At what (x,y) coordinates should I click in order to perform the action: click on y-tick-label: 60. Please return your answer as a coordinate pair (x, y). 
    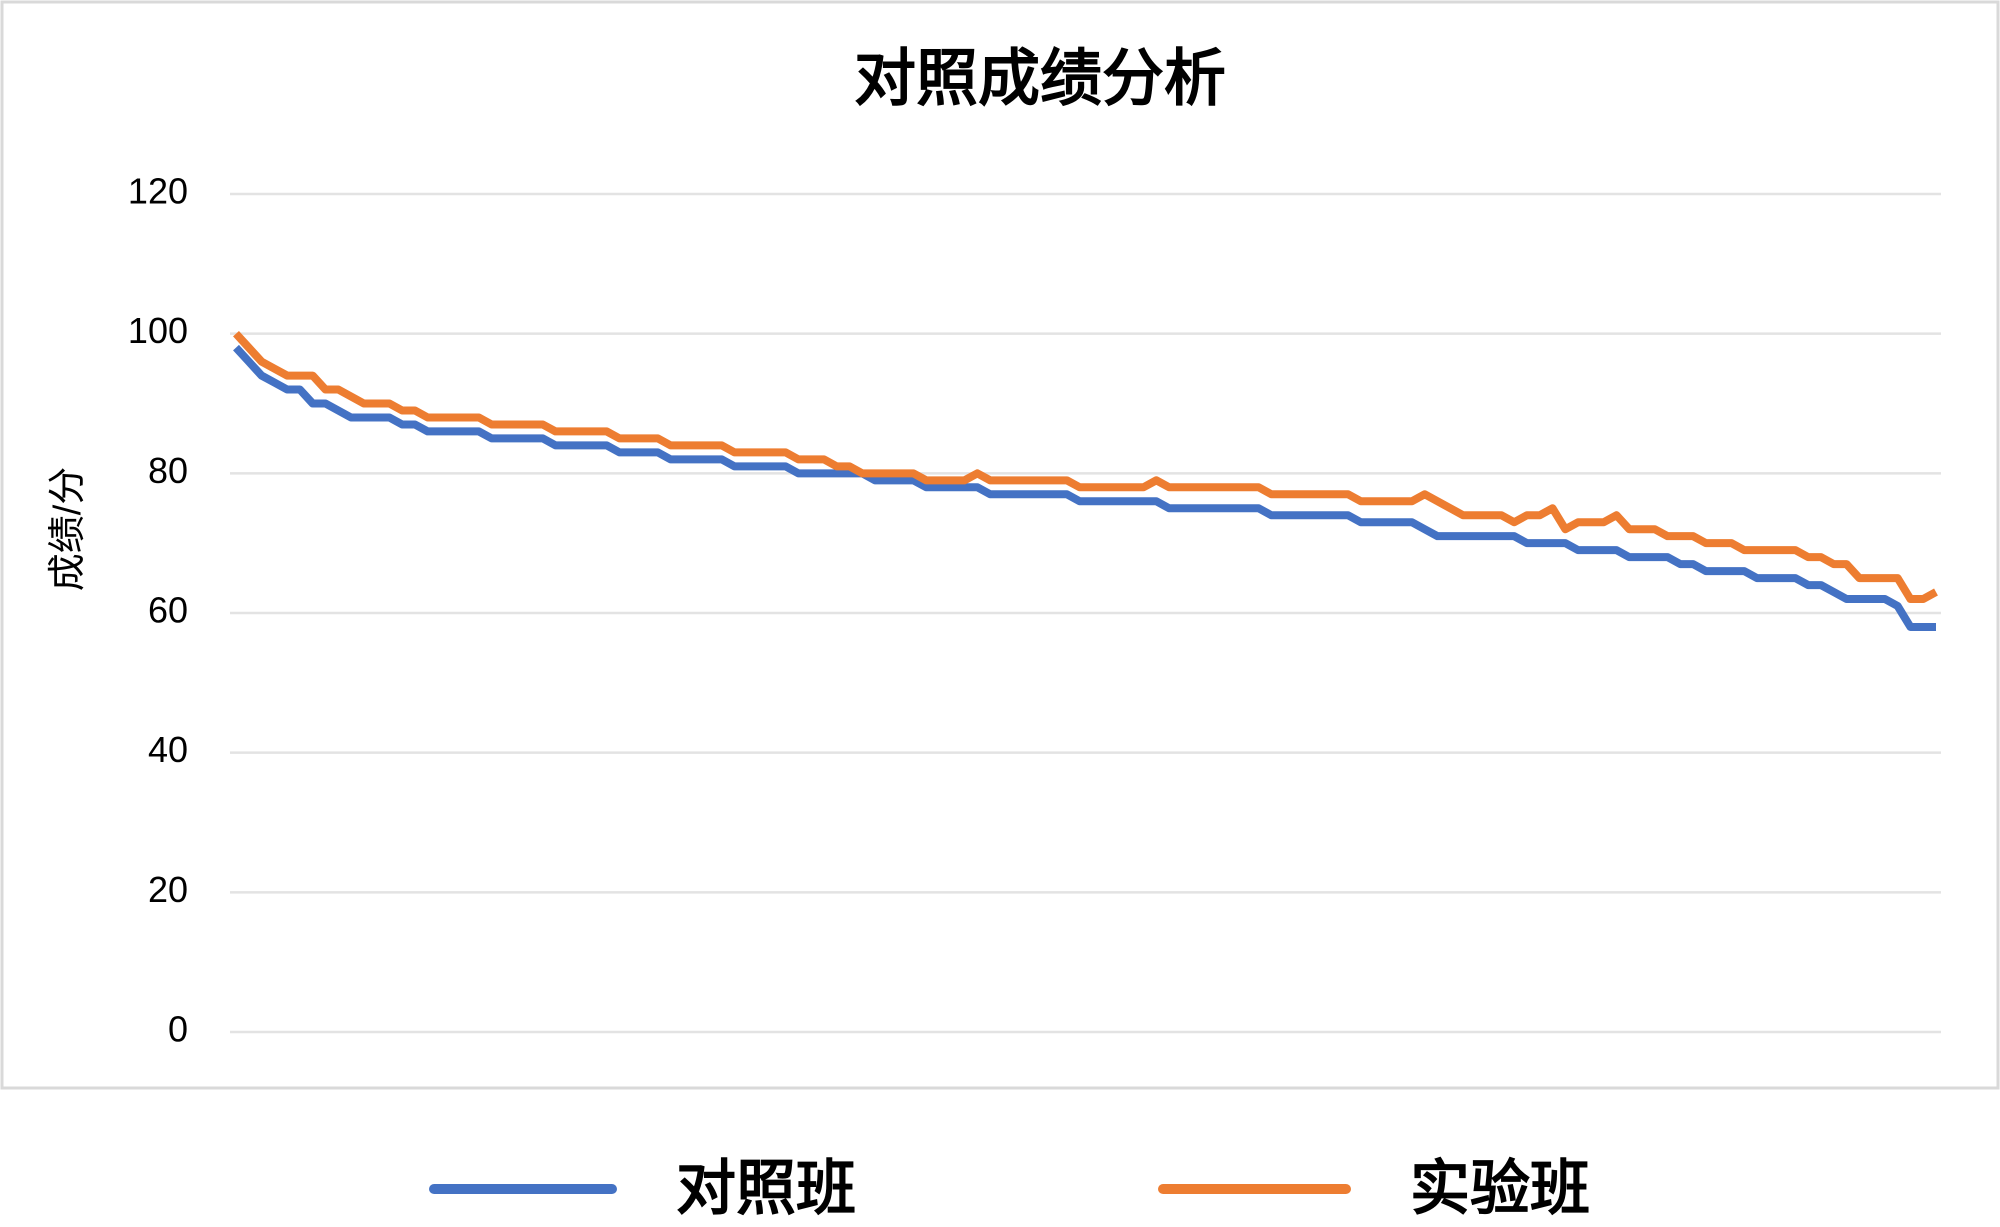
    Looking at the image, I should click on (168, 610).